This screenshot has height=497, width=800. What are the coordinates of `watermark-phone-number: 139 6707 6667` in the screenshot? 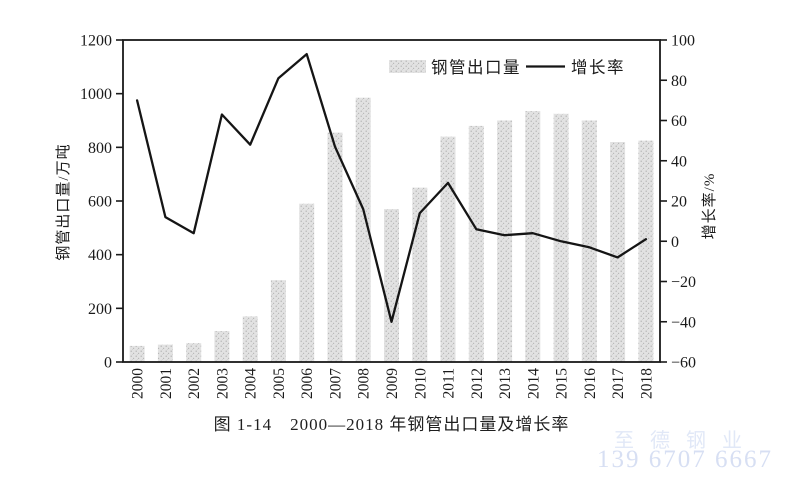 It's located at (685, 459).